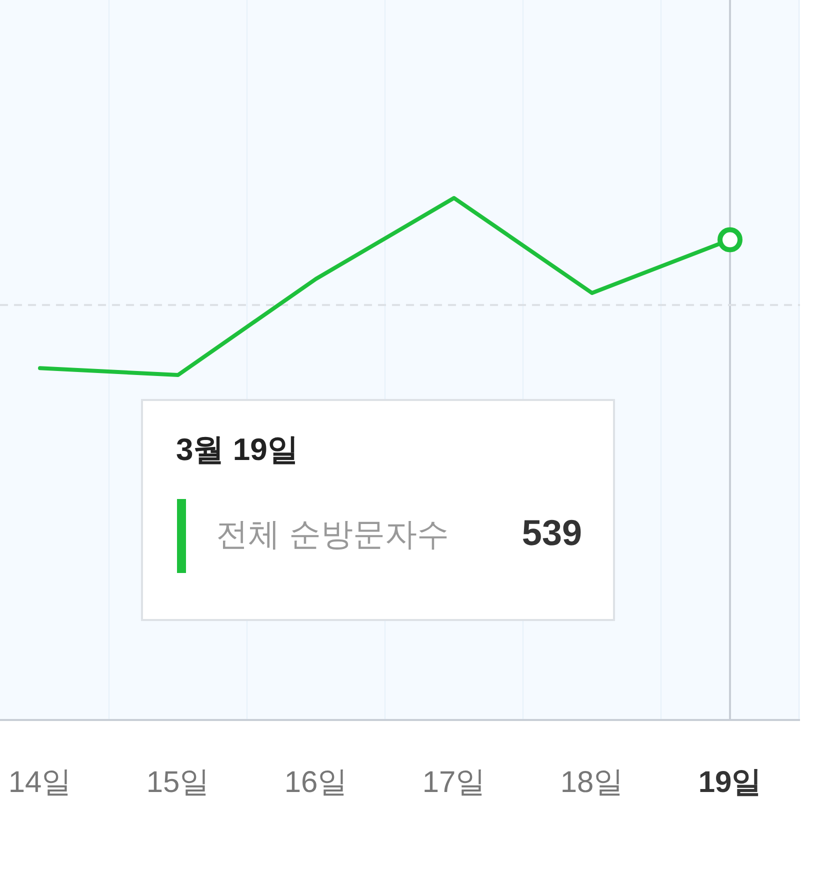  What do you see at coordinates (237, 449) in the screenshot?
I see `annotation: 3월 19일` at bounding box center [237, 449].